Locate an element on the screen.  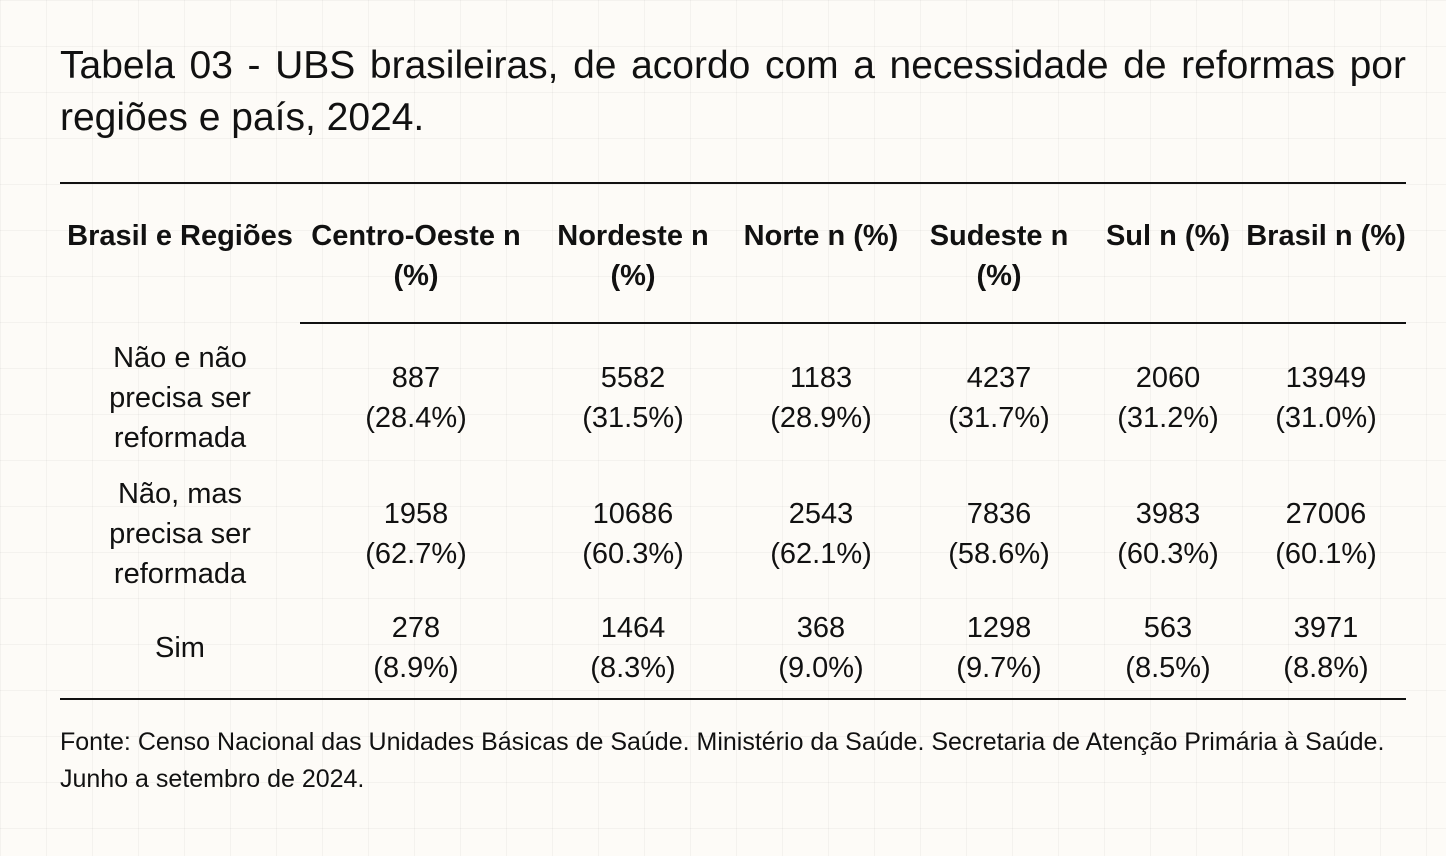
column-header-brasil: Brasil n (%) is located at coordinates (1326, 270).